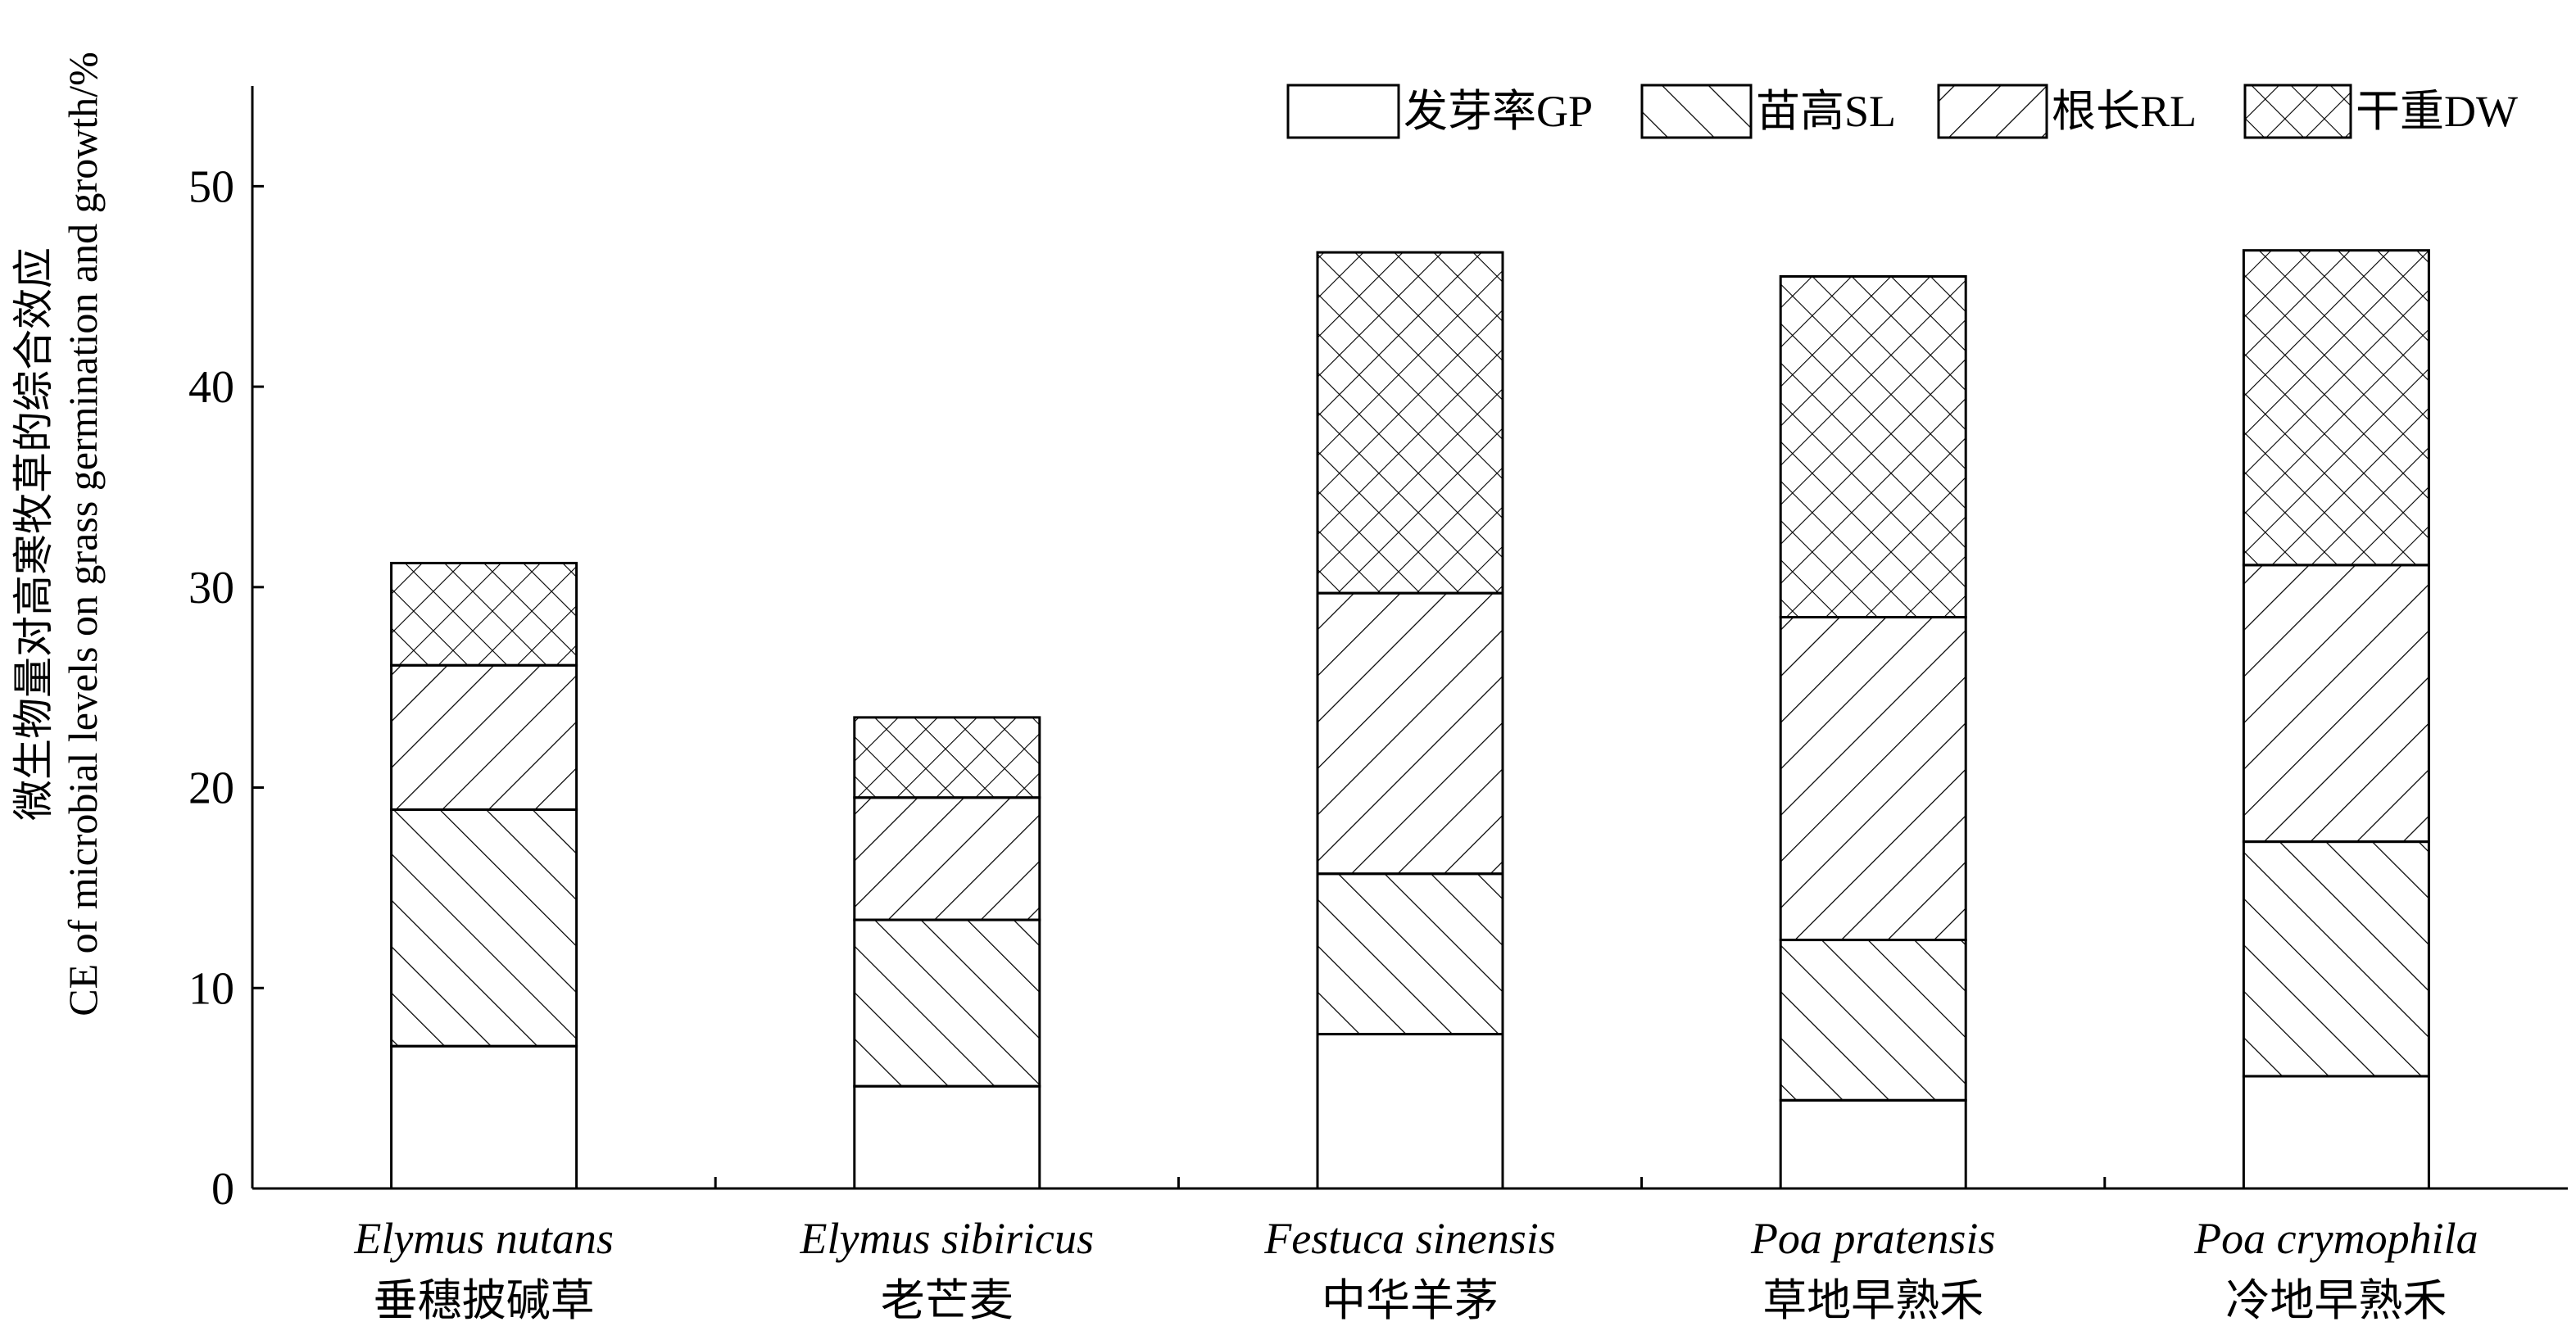 The height and width of the screenshot is (1340, 2576). What do you see at coordinates (1826, 112) in the screenshot?
I see `legend-label: 苗高SL` at bounding box center [1826, 112].